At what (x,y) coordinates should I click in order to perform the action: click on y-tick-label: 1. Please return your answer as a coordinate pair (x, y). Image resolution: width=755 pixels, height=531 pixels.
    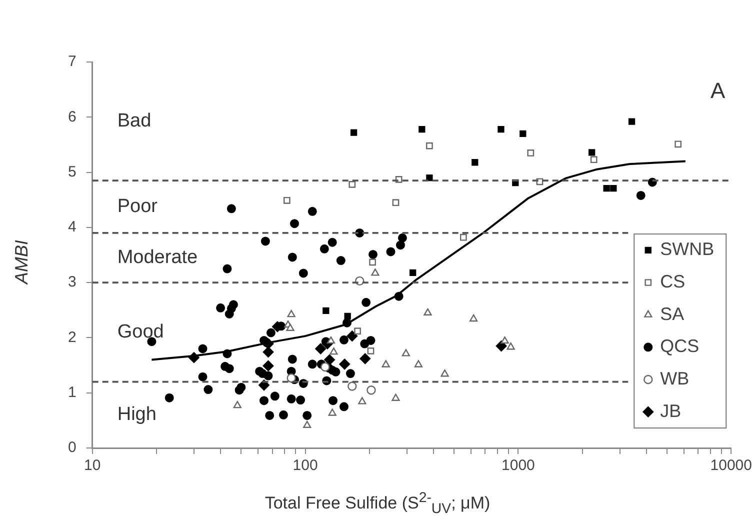
    Looking at the image, I should click on (72, 392).